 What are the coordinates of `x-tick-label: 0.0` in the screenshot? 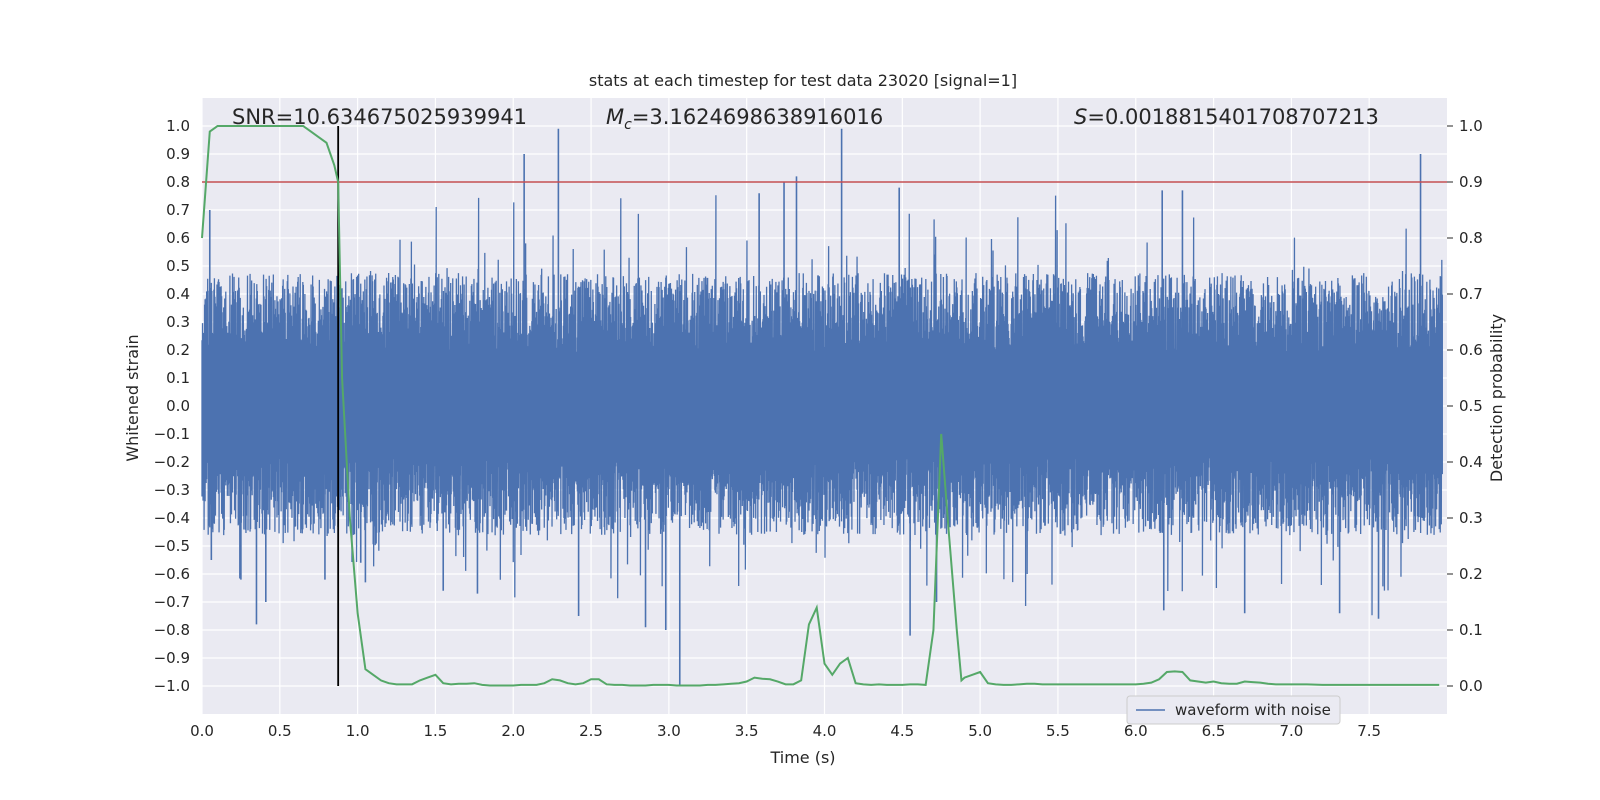 It's located at (202, 731).